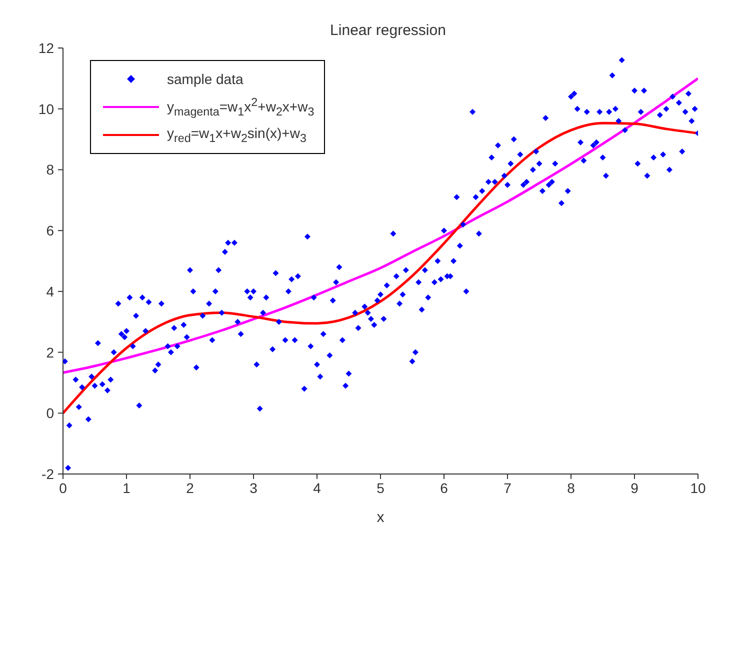 This screenshot has width=741, height=650. What do you see at coordinates (50, 352) in the screenshot?
I see `y-tick-label: 2` at bounding box center [50, 352].